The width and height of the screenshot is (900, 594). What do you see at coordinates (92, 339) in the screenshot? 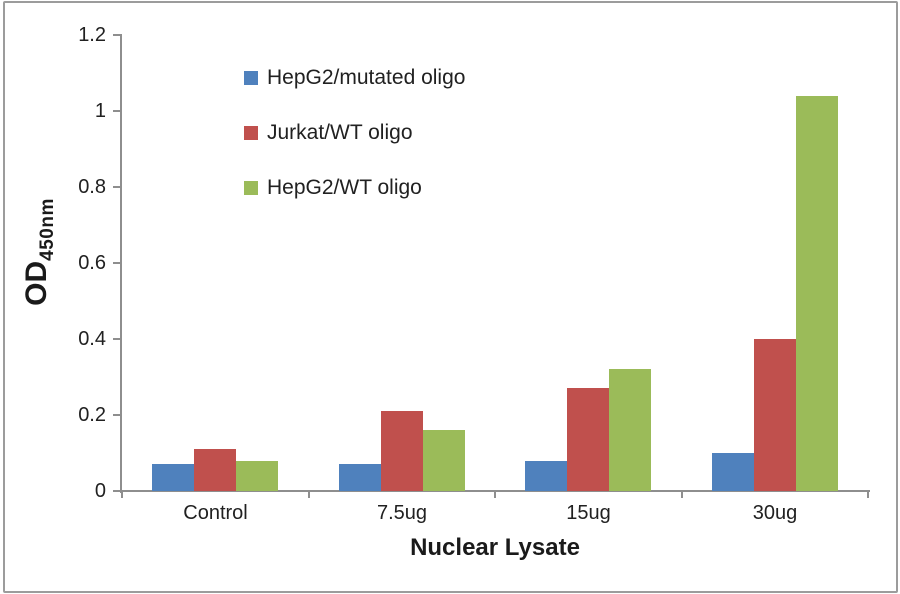
I see `y-axis-tick-label: 0.4` at bounding box center [92, 339].